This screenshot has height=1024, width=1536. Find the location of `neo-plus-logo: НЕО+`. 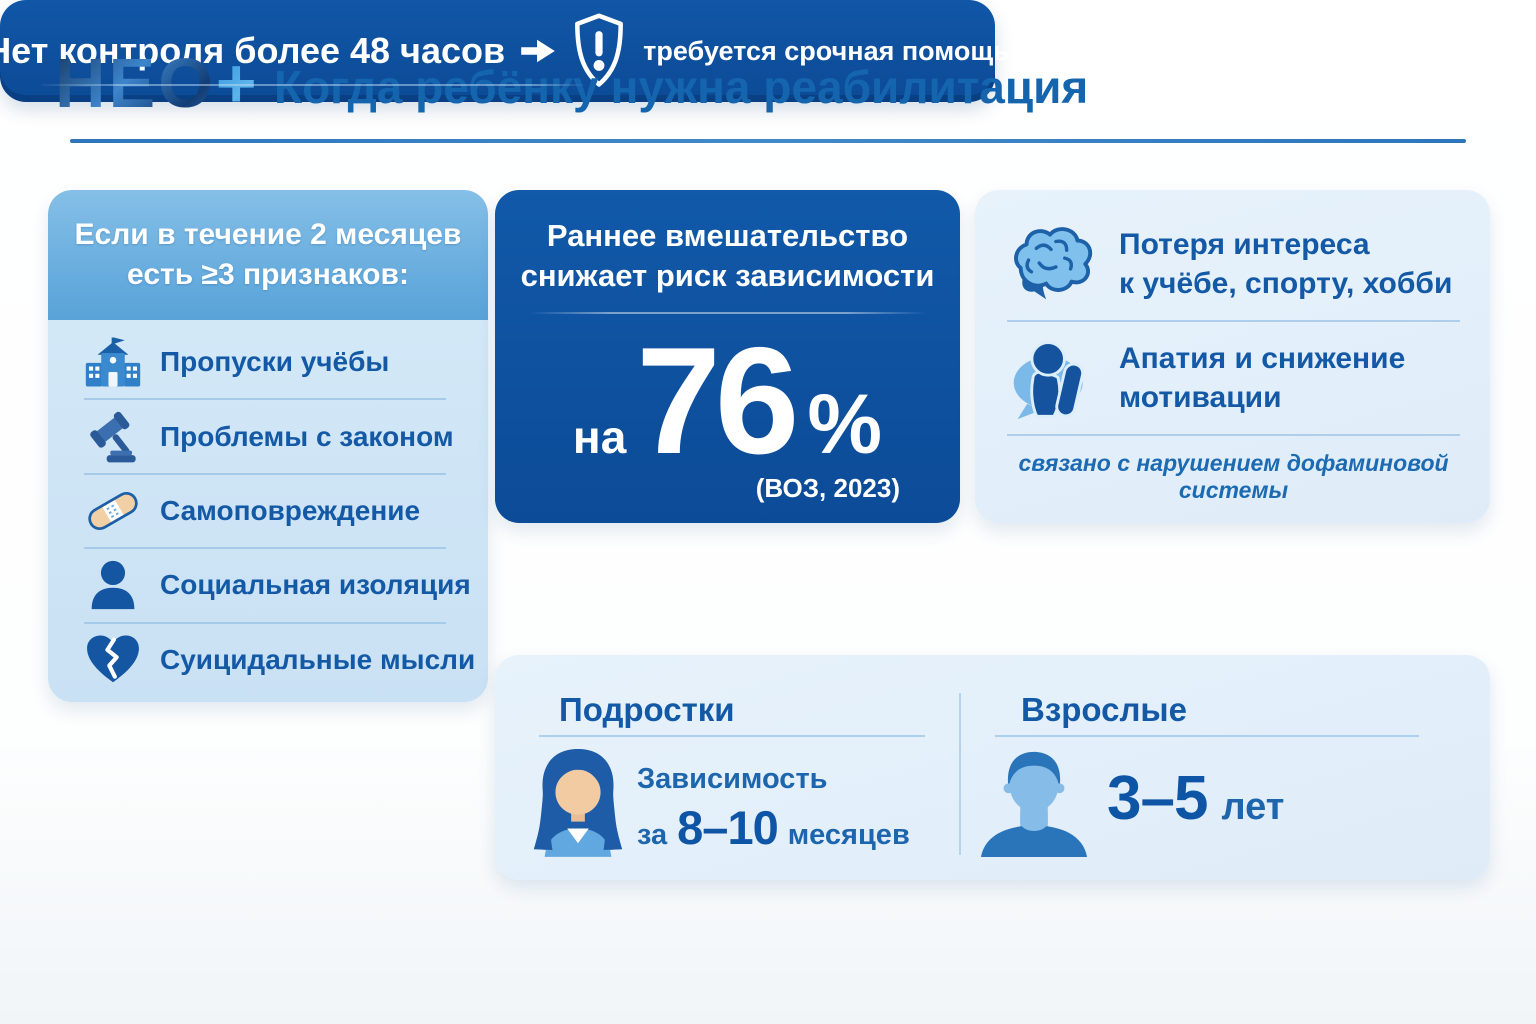

neo-plus-logo: НЕО+ is located at coordinates (157, 83).